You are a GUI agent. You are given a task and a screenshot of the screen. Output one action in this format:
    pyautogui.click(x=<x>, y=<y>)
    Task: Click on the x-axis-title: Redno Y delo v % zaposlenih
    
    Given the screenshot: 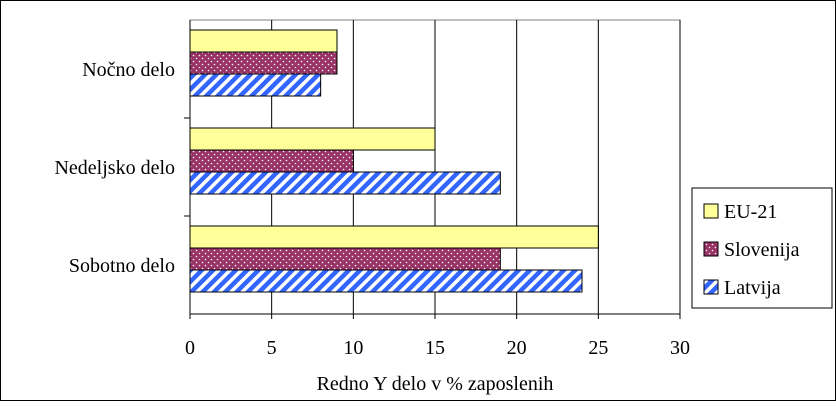 What is the action you would take?
    pyautogui.click(x=435, y=384)
    